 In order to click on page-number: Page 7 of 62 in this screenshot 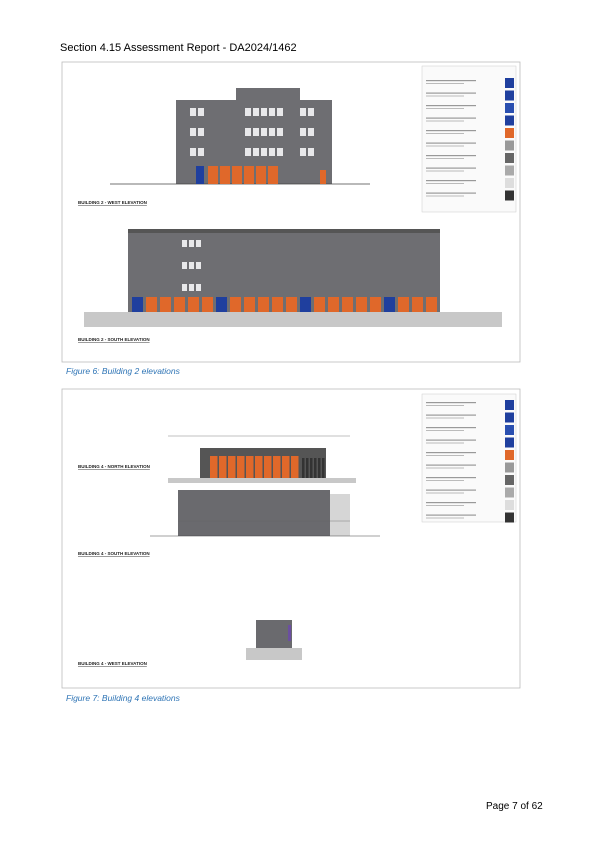, I will do `click(514, 806)`.